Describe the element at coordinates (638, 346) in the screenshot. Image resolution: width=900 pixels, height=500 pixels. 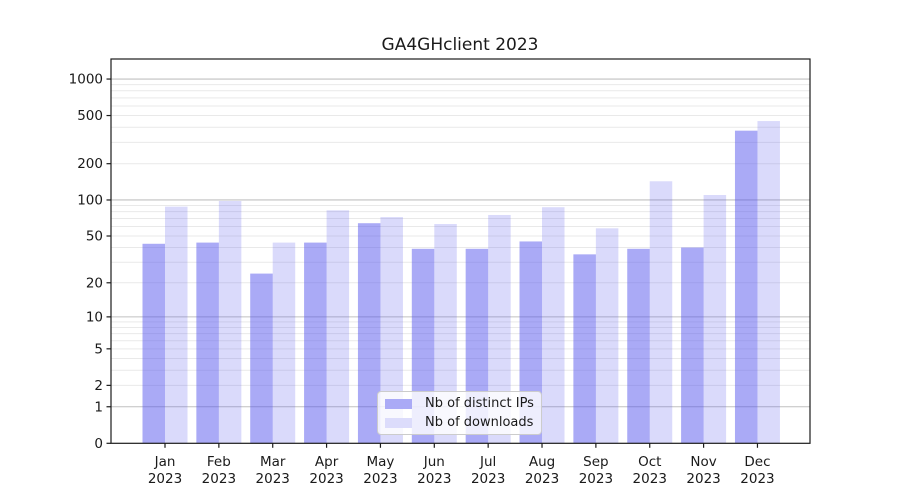
I see `bar-distinct-ips-oct` at that location.